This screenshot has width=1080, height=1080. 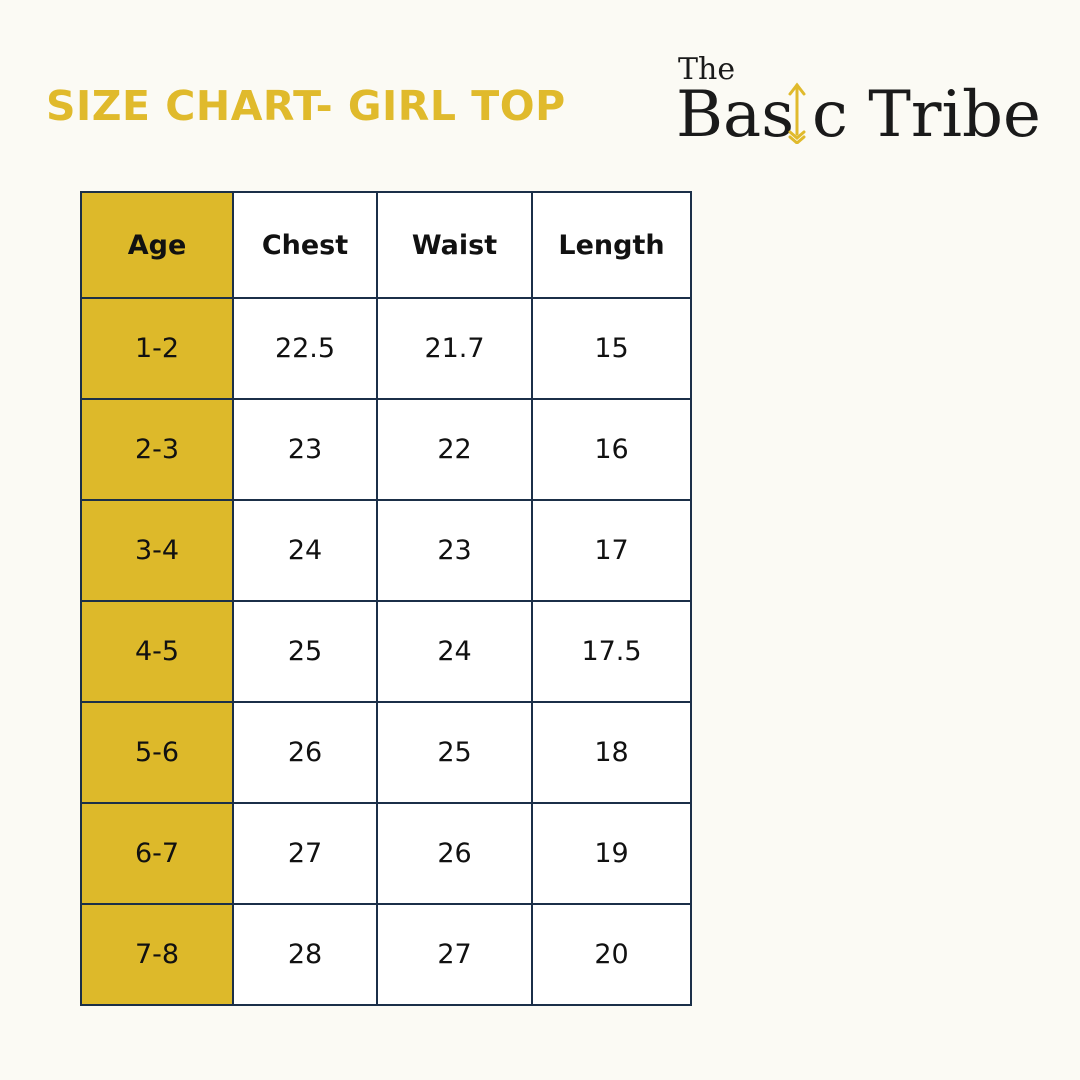 What do you see at coordinates (157, 449) in the screenshot?
I see `cell-age: 2-3` at bounding box center [157, 449].